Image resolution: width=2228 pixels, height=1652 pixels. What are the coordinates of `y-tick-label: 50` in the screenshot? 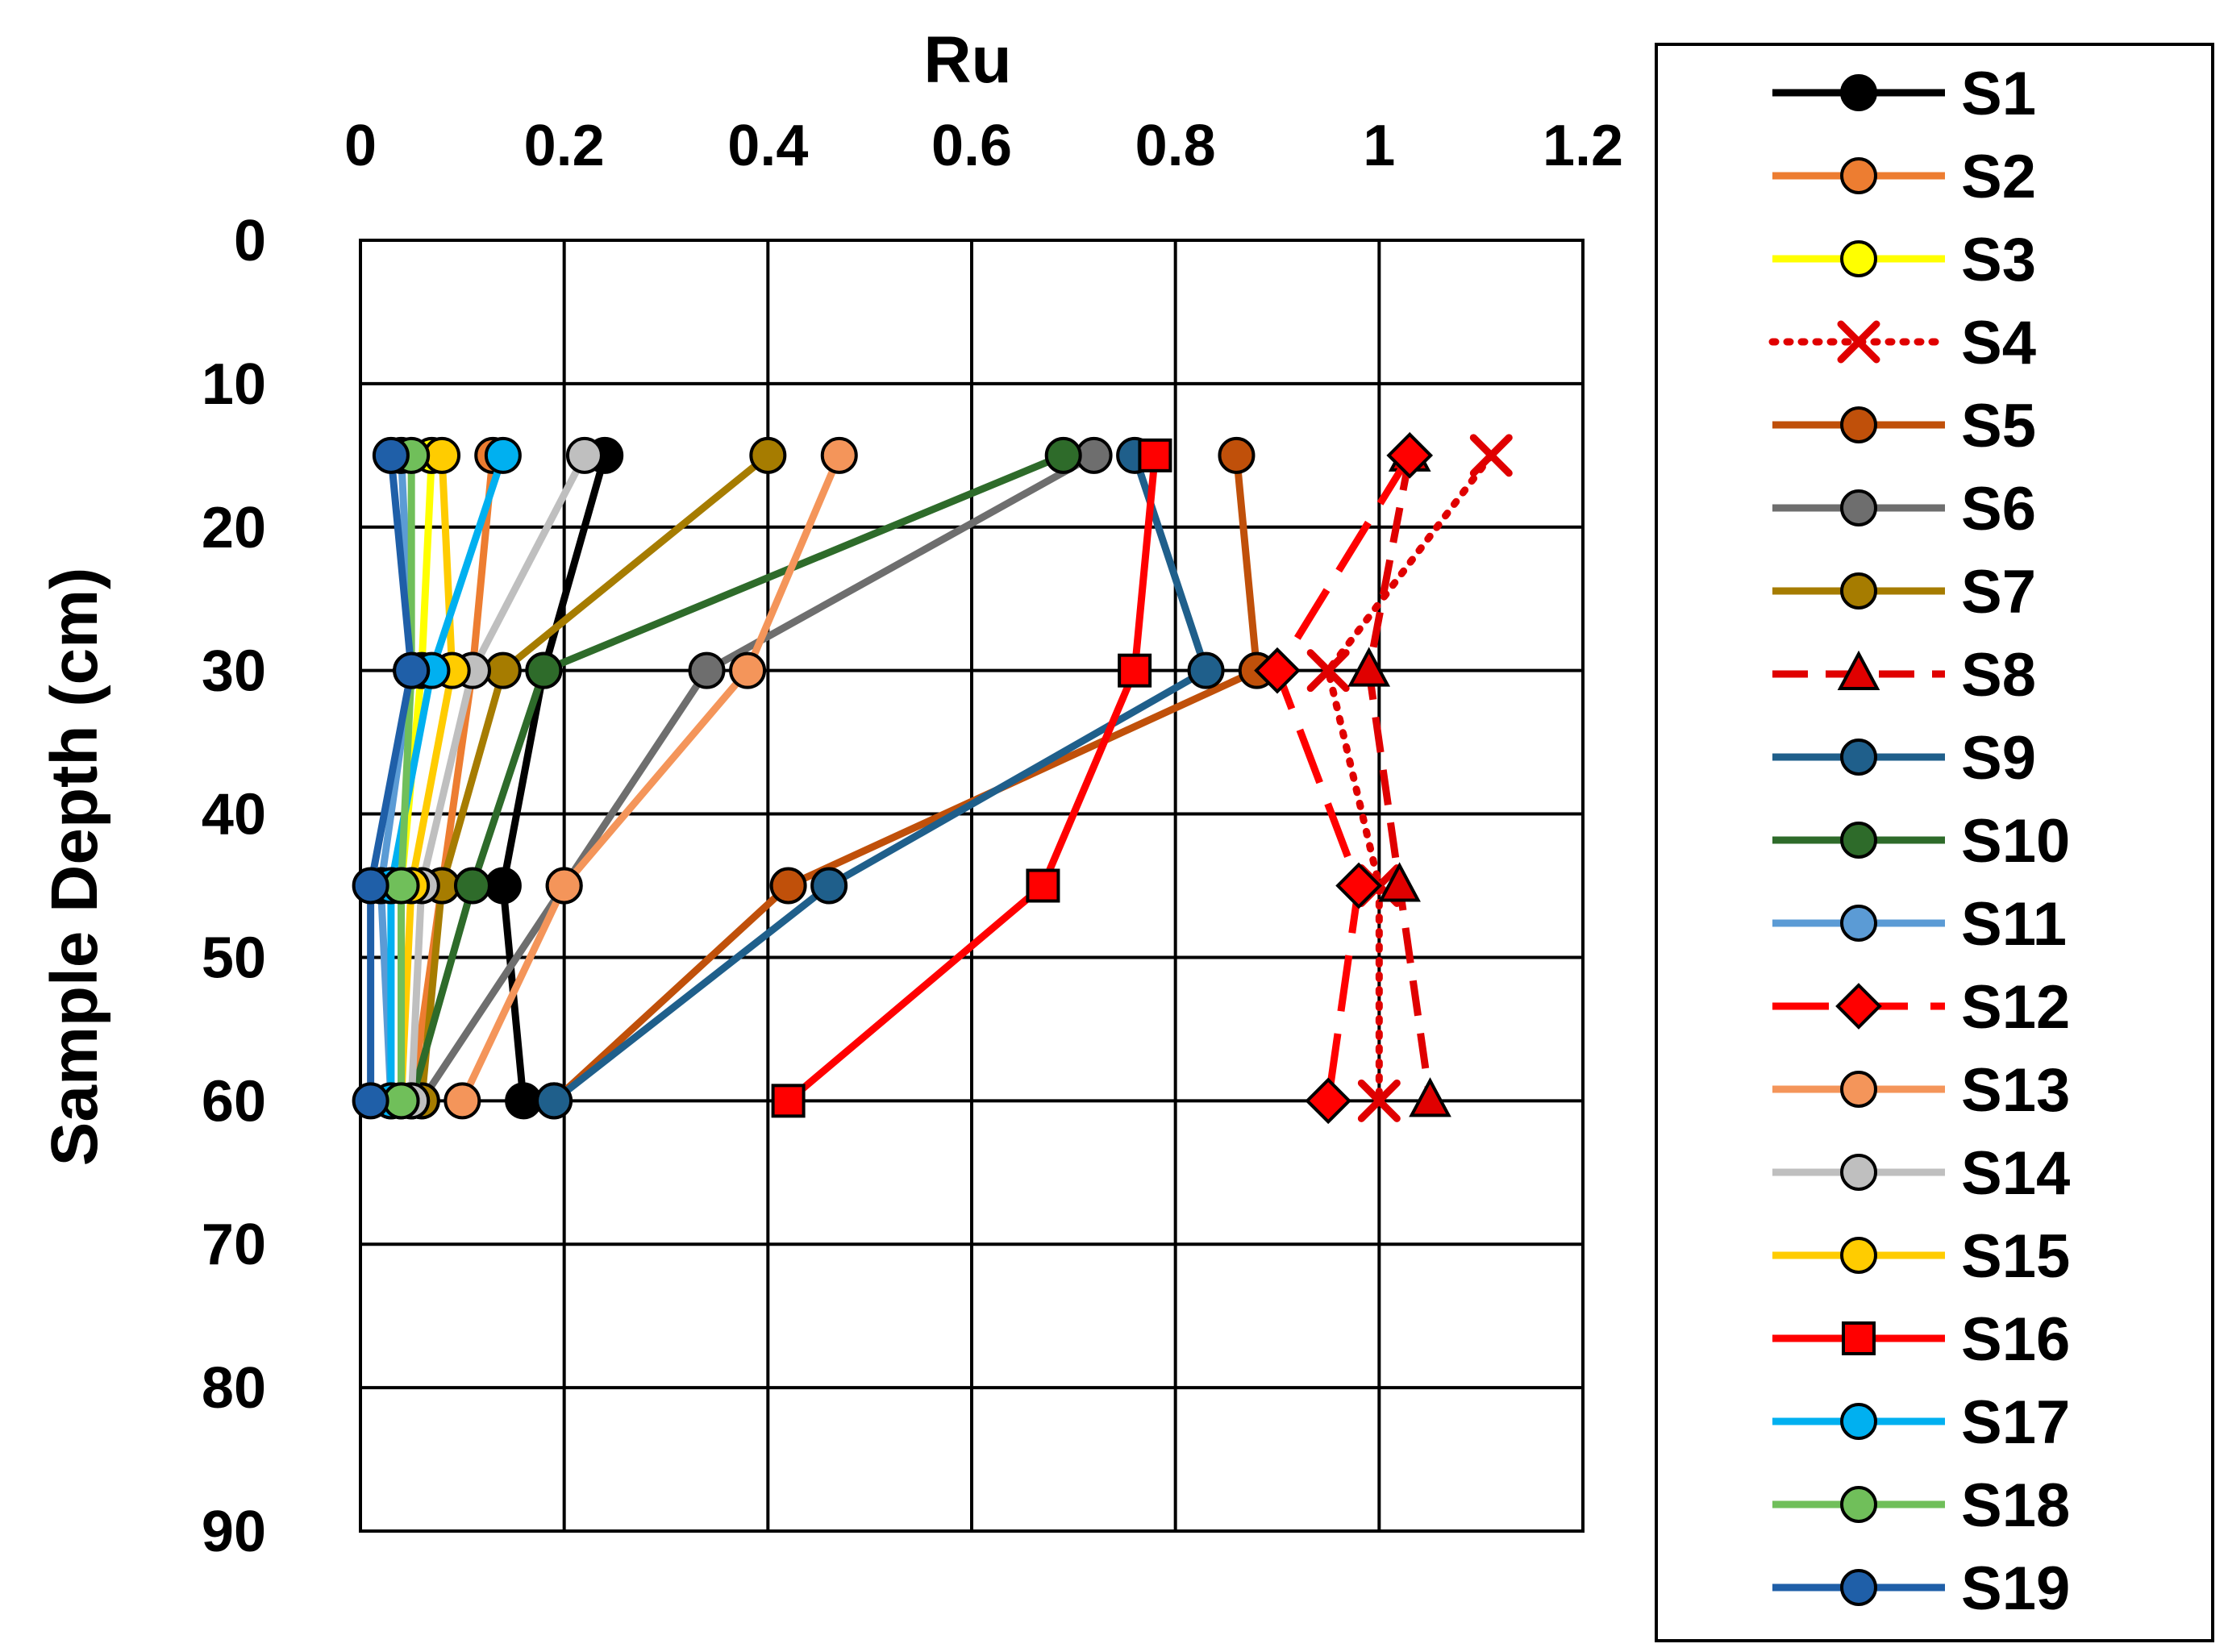 It's located at (234, 958).